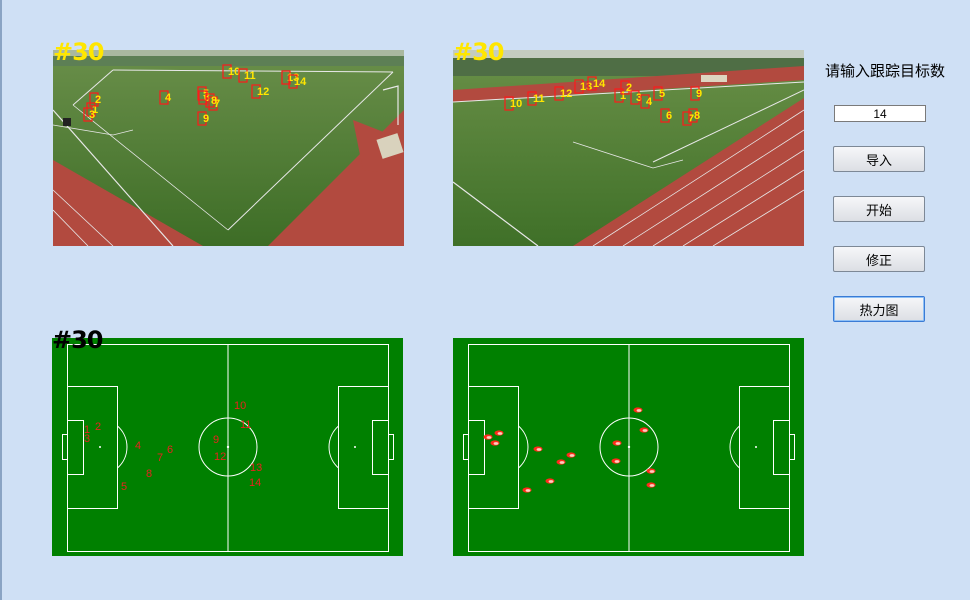 This screenshot has width=970, height=600. What do you see at coordinates (220, 457) in the screenshot?
I see `player-position-number: 12` at bounding box center [220, 457].